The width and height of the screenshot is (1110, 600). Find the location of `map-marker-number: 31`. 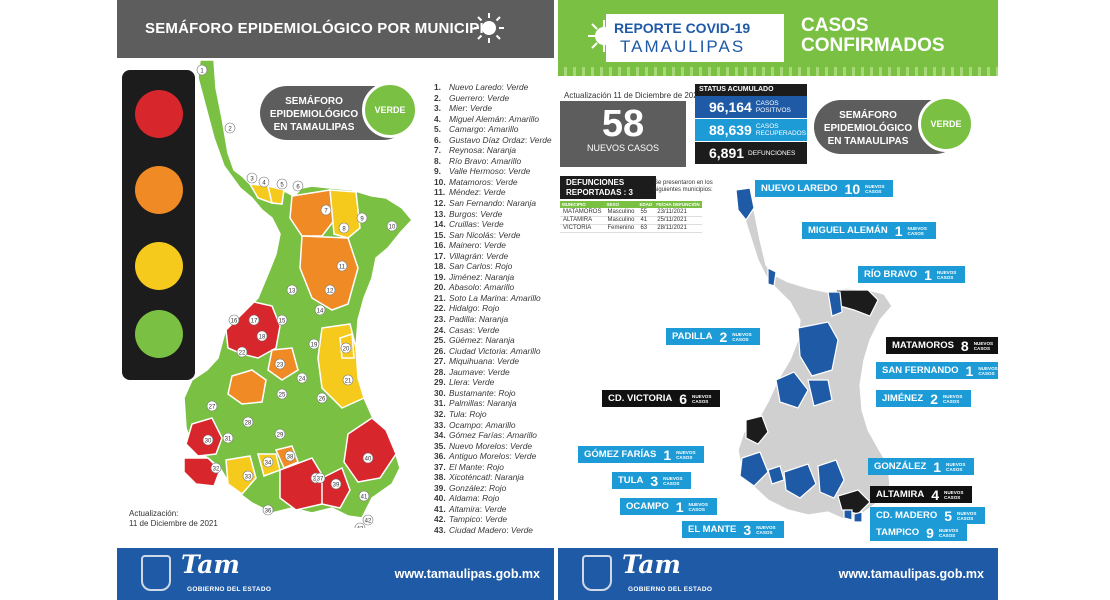

map-marker-number: 31 is located at coordinates (228, 439).